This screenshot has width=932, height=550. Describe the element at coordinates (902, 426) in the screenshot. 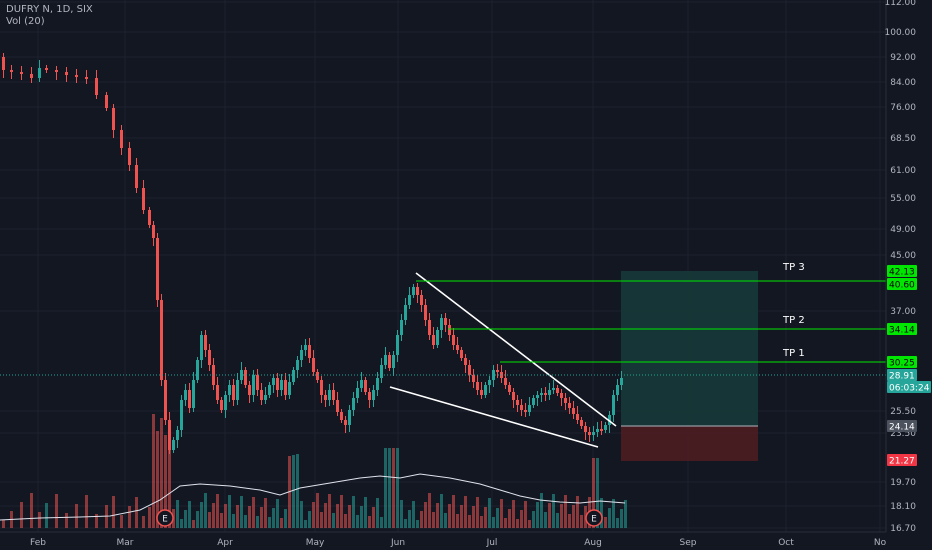

I see `price-label-box` at that location.